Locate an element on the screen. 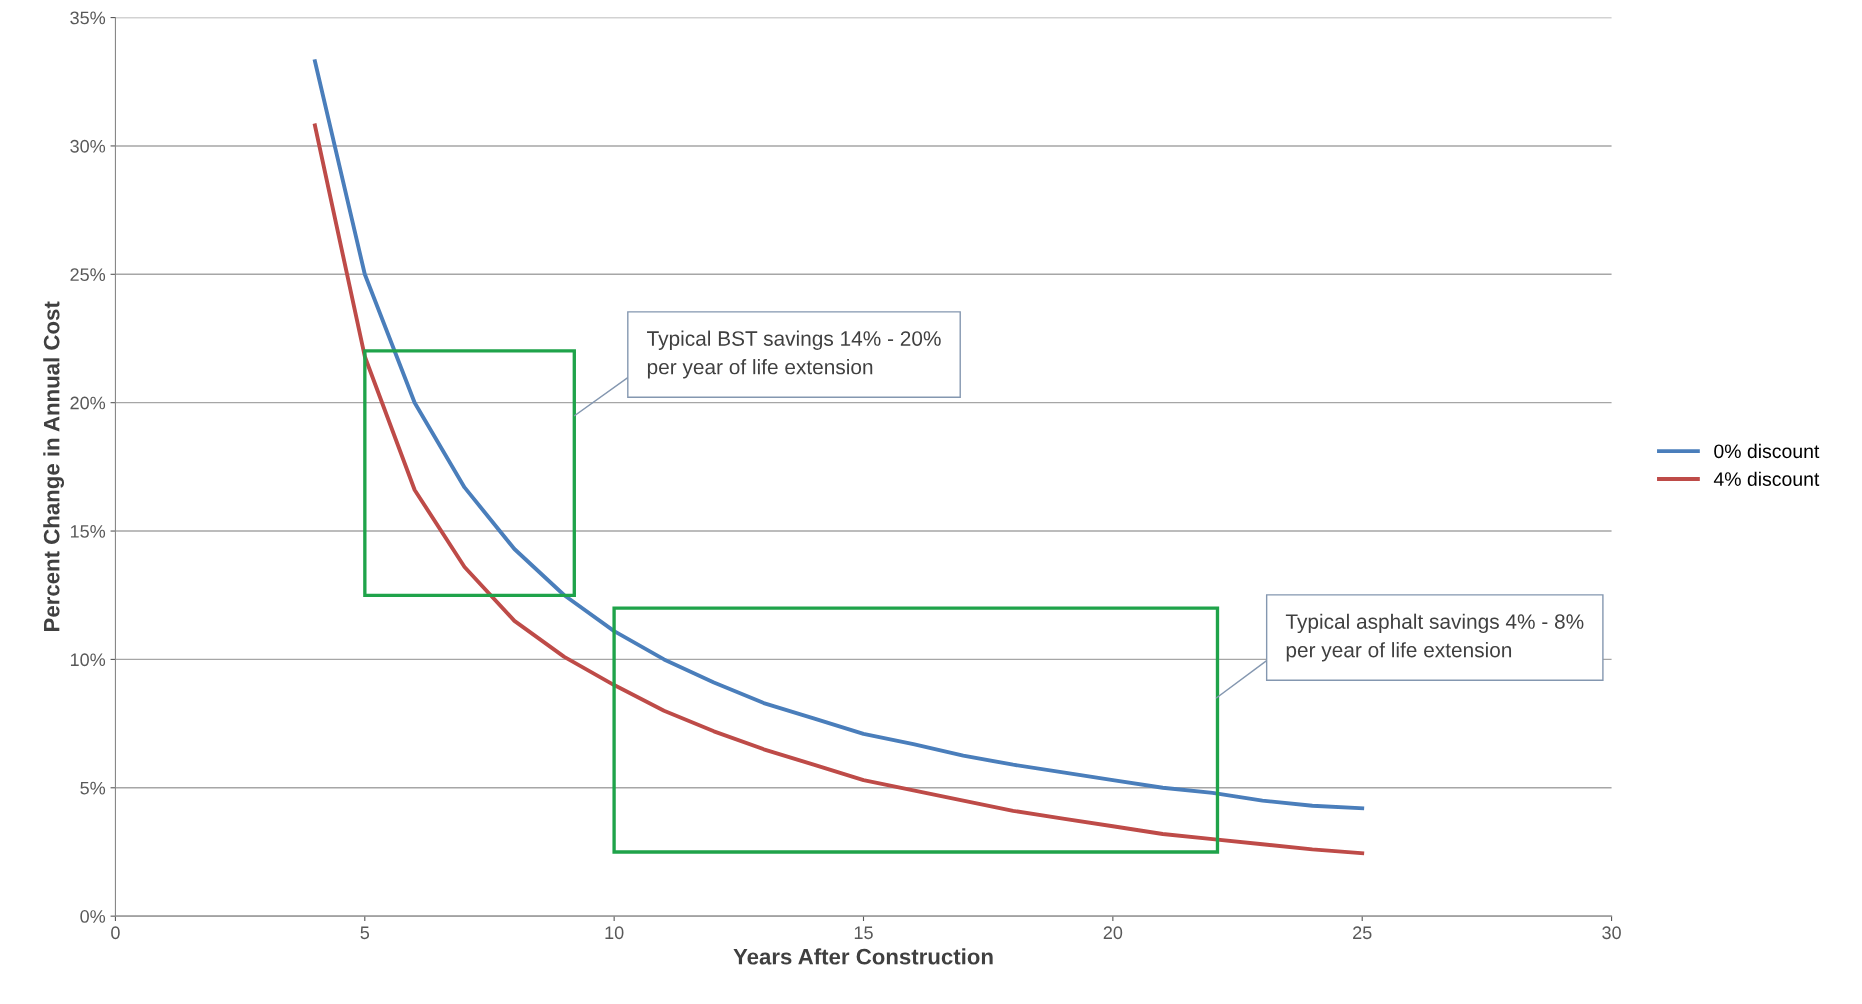 This screenshot has width=1862, height=1004. y-tick-label: 0% is located at coordinates (93, 916).